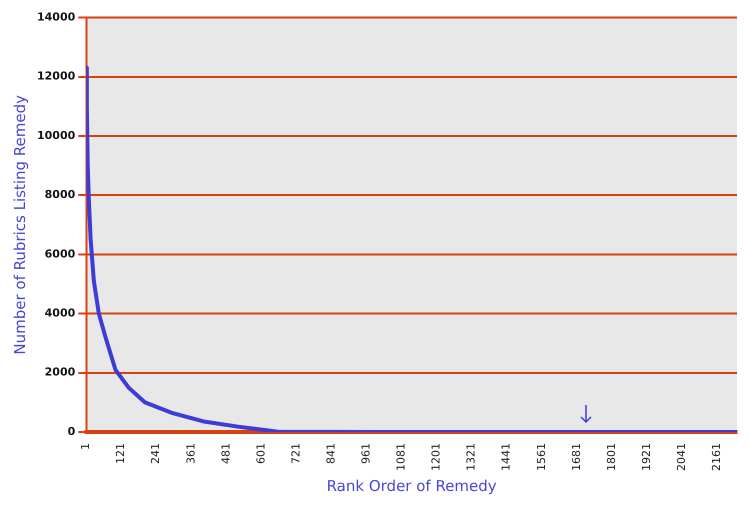 This screenshot has width=749, height=508. I want to click on x-tick-label: 1201, so click(436, 457).